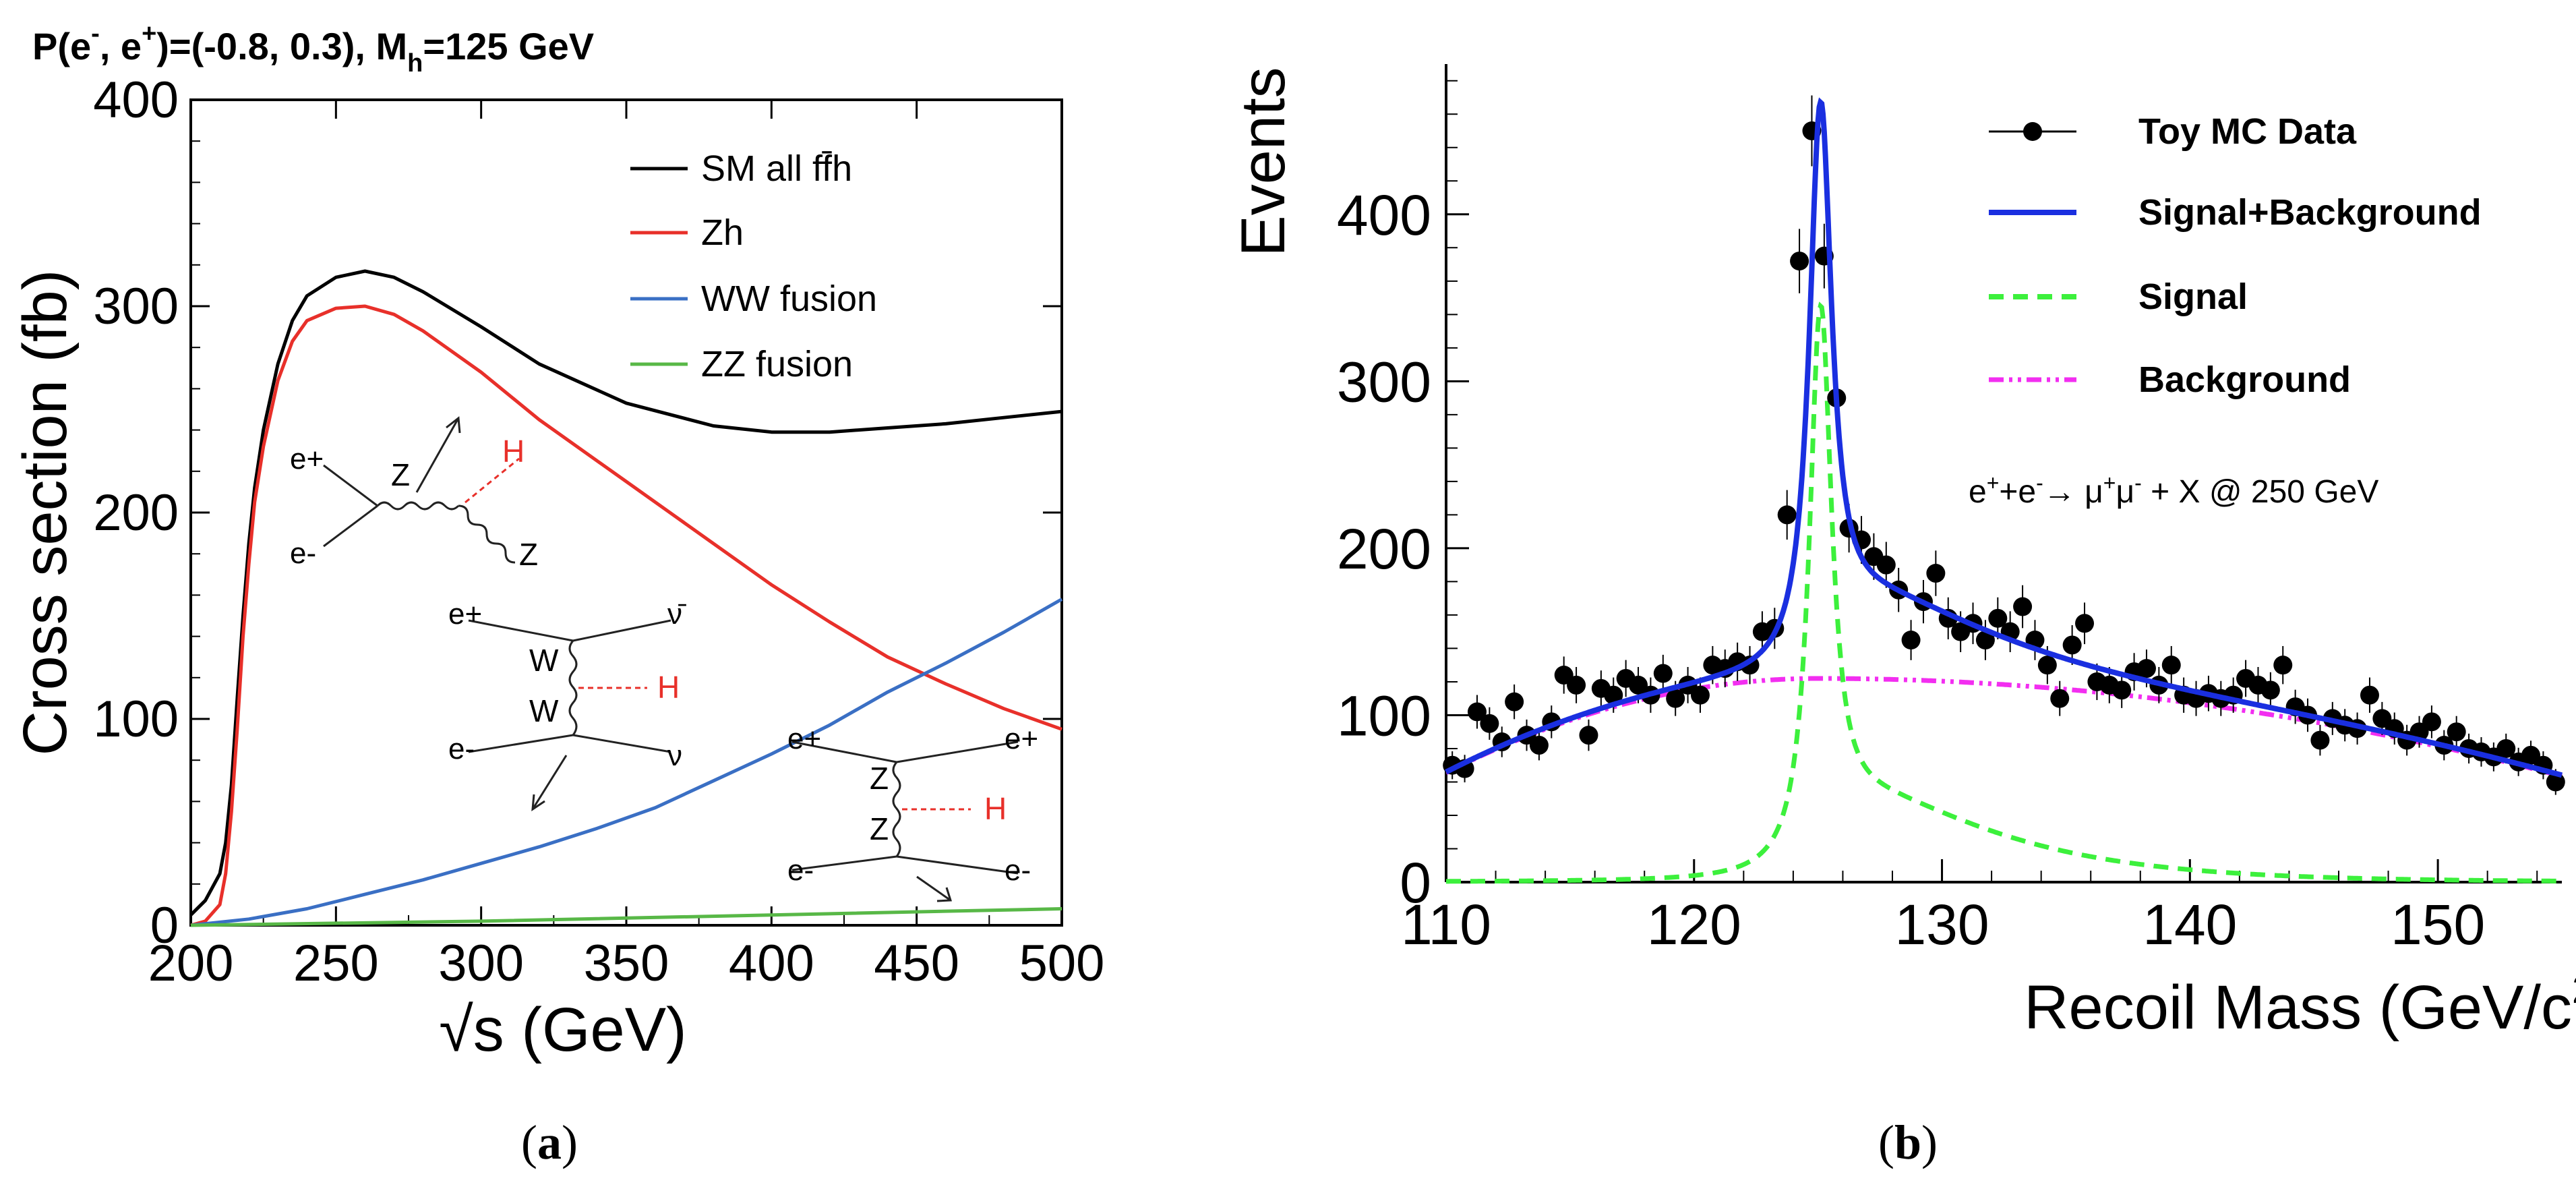  I want to click on legend-label-ww: WW fusion, so click(789, 299).